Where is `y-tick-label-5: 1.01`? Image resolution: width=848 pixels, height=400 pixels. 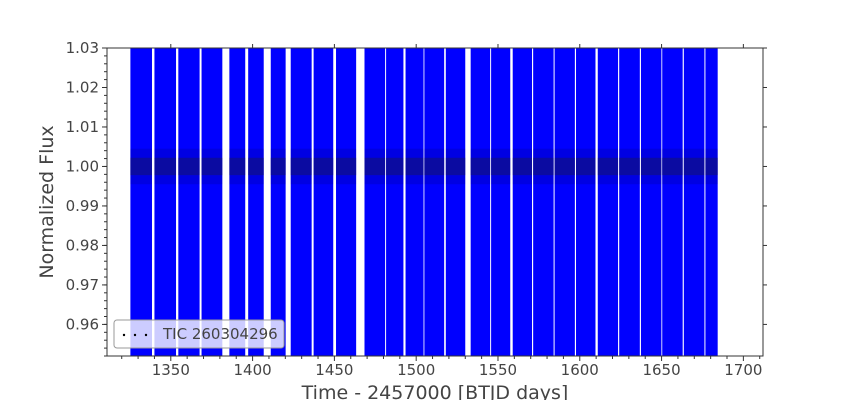
y-tick-label-5: 1.01 is located at coordinates (82, 127).